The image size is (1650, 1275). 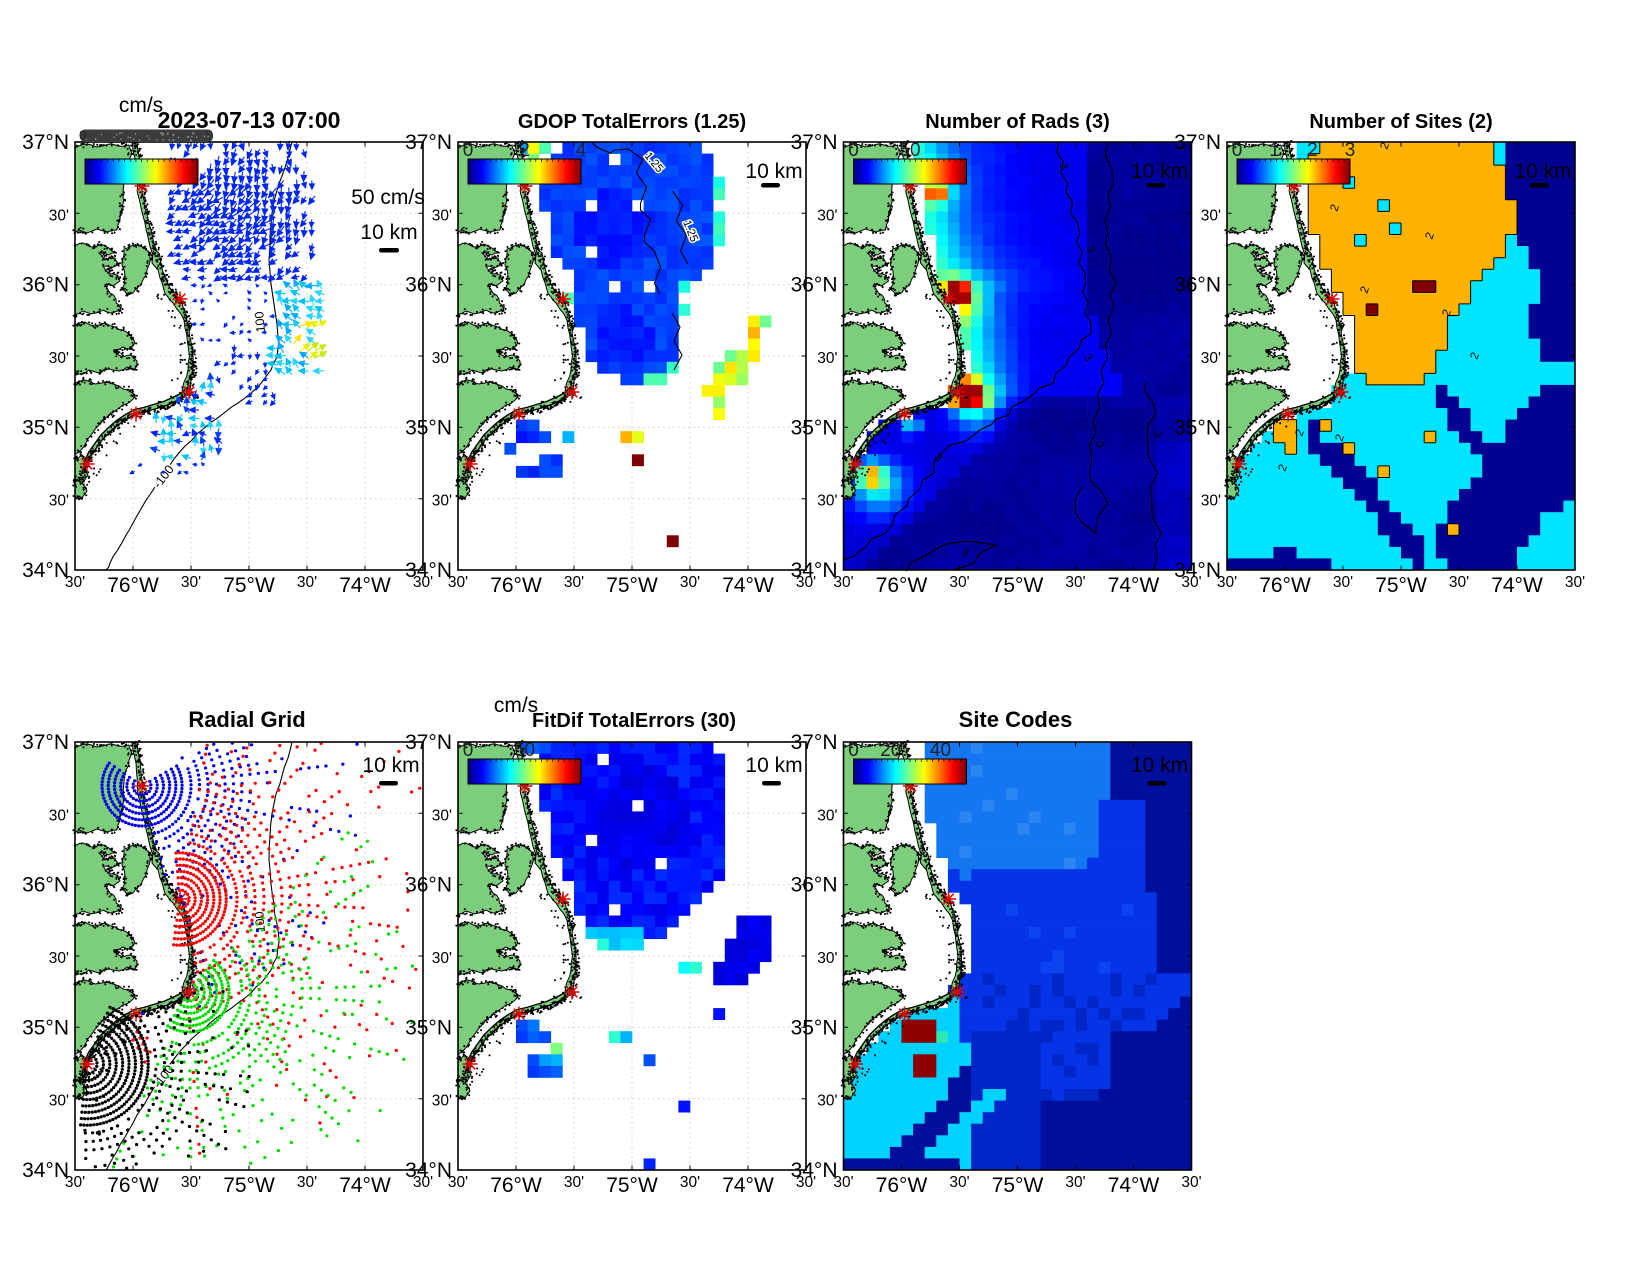 What do you see at coordinates (1400, 122) in the screenshot?
I see `svg-text: Number of Sites (2)` at bounding box center [1400, 122].